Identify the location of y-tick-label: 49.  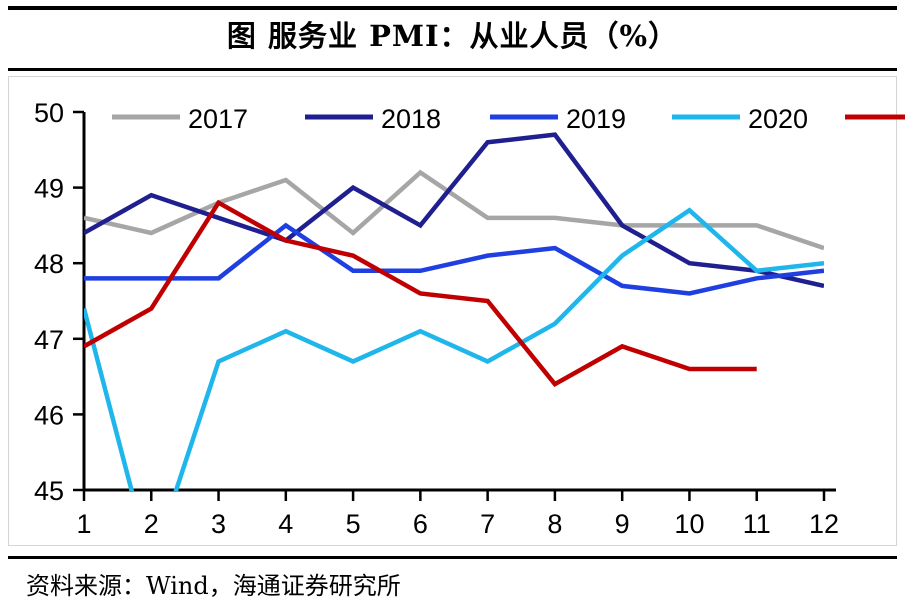
(49, 189).